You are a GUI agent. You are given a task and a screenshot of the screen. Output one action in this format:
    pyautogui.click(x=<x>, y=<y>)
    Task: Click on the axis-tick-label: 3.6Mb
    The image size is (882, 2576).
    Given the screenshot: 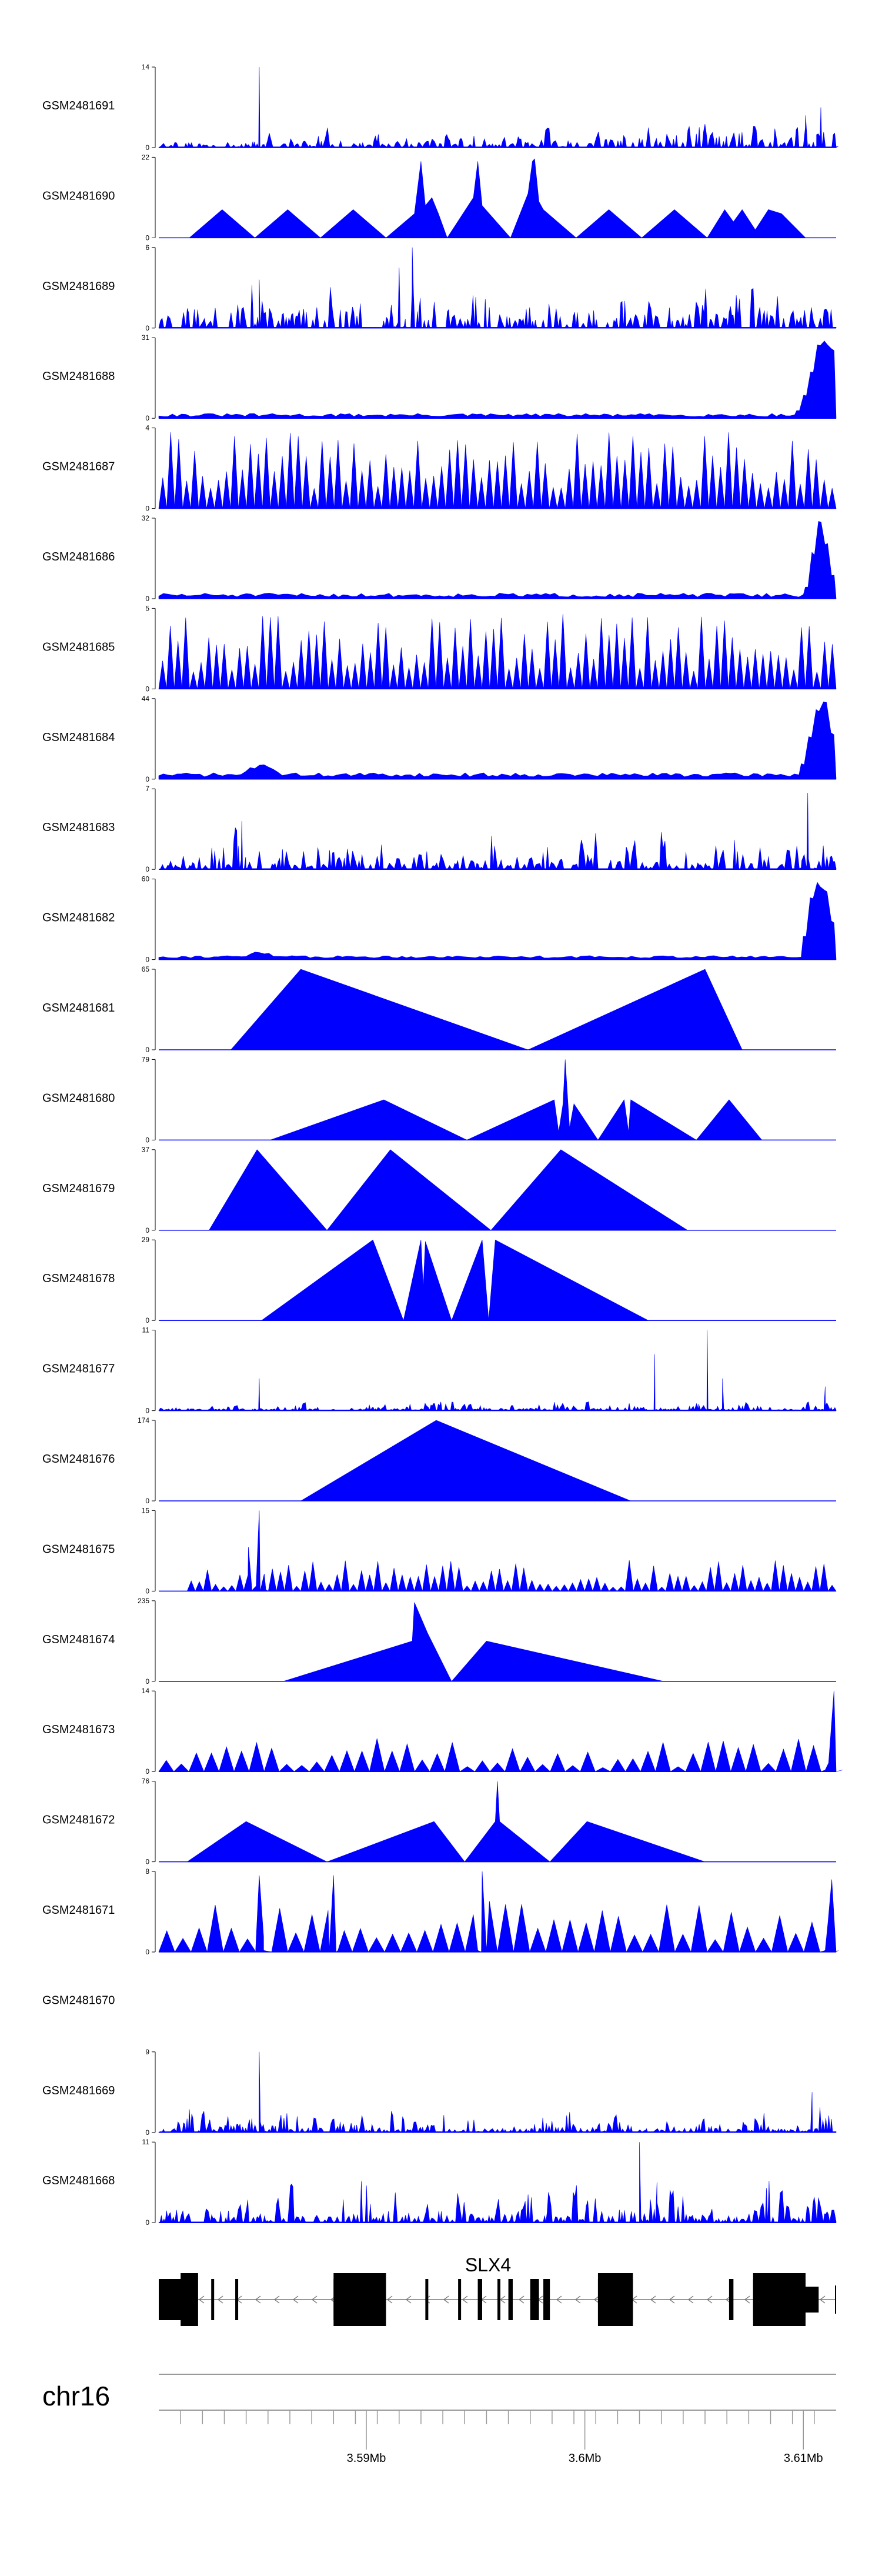 What is the action you would take?
    pyautogui.click(x=585, y=2458)
    